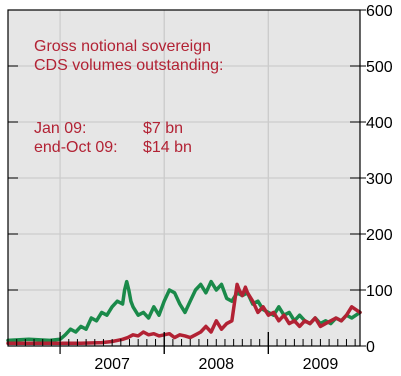 This screenshot has height=376, width=401. I want to click on x-tick-label: 2007, so click(112, 364).